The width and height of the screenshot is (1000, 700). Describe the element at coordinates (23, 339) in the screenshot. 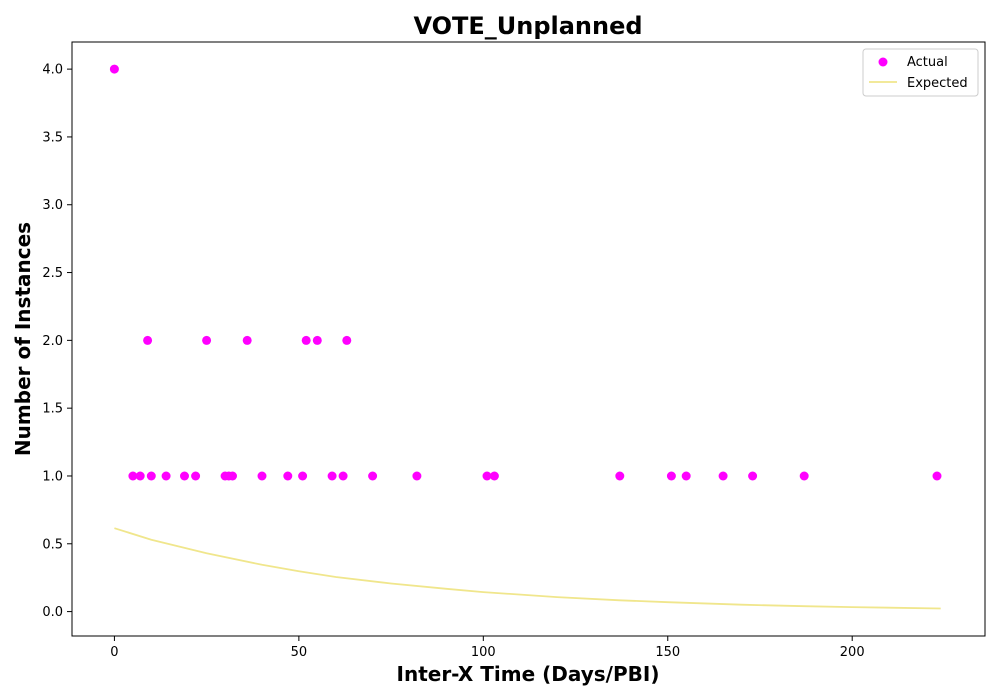

I see `y-axis-label: Number of Instances` at that location.